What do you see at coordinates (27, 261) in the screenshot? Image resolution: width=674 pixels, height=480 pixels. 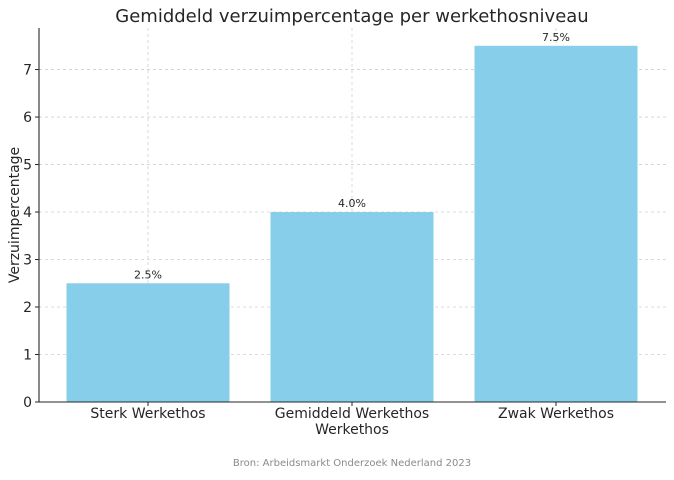 I see `y-tick-label: 3` at bounding box center [27, 261].